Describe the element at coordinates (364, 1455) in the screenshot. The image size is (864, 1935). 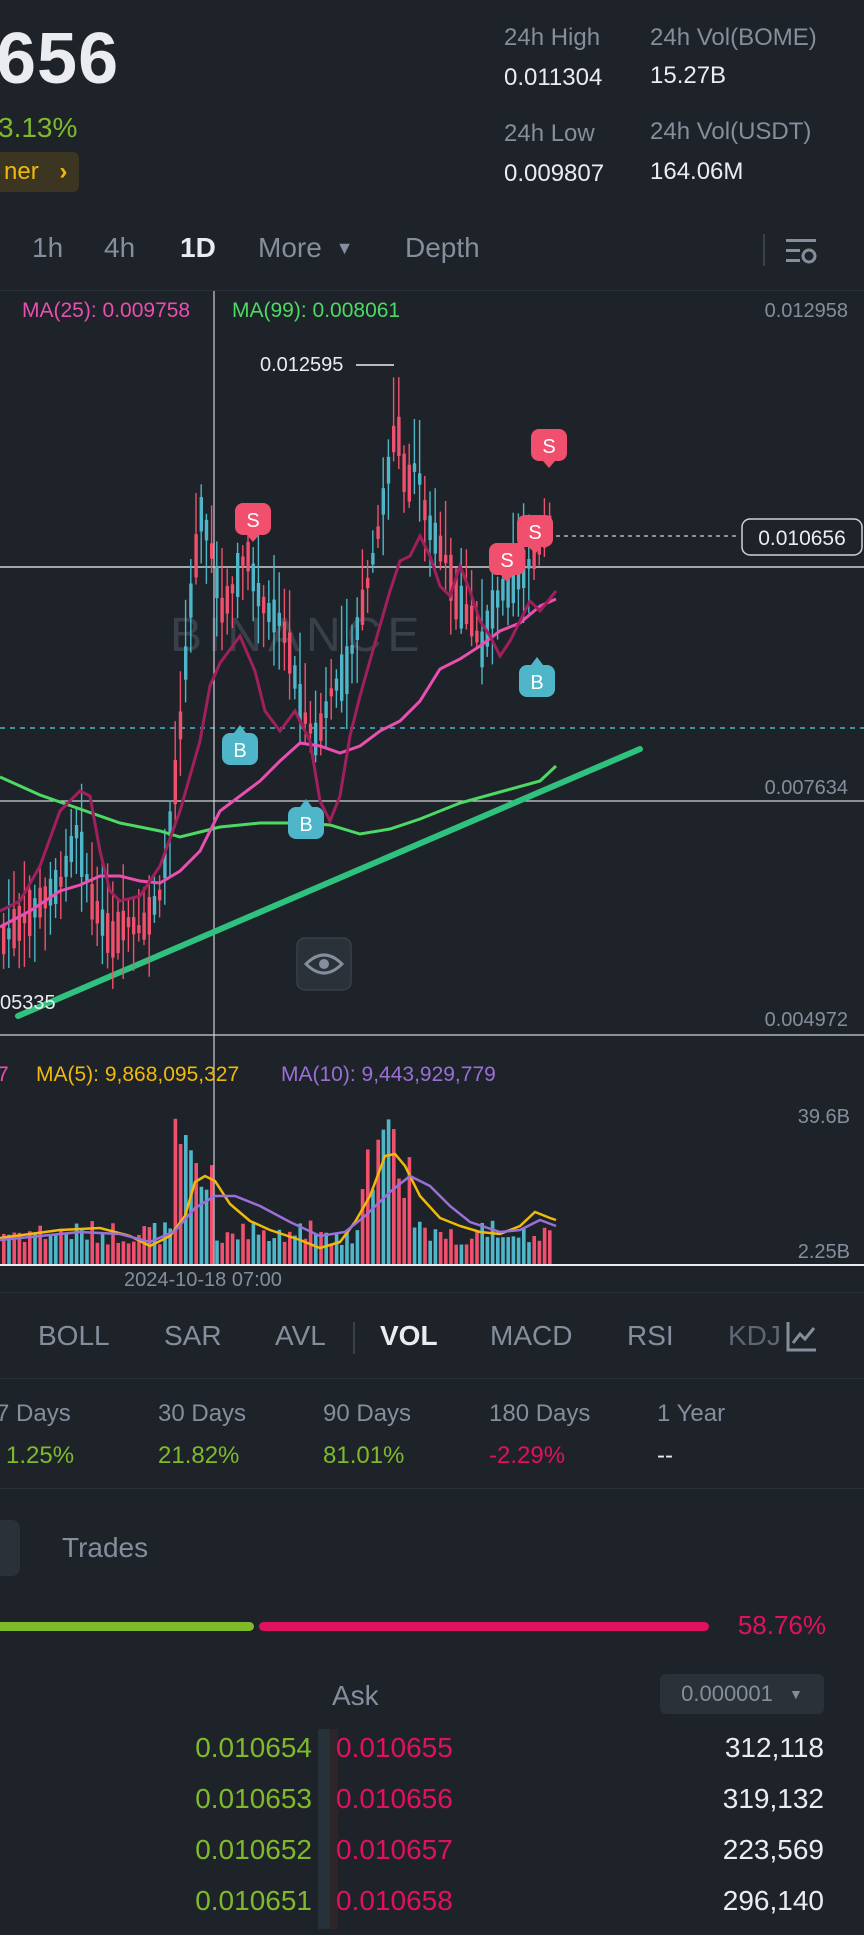
I see `perf-90d-value: 81.01%` at that location.